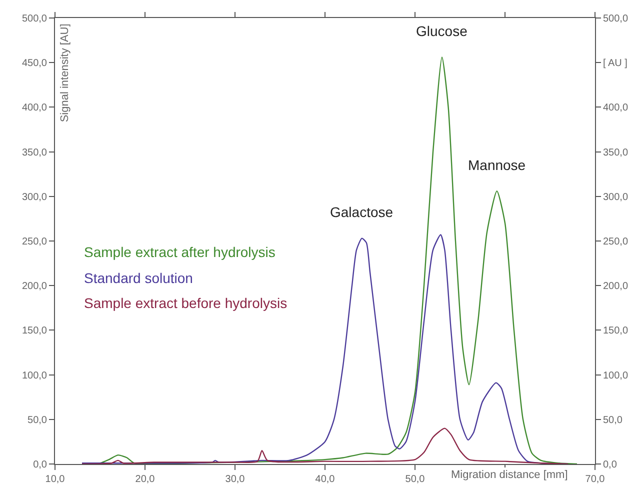 Image resolution: width=643 pixels, height=497 pixels. I want to click on y-tick-label: 250,0, so click(35, 242).